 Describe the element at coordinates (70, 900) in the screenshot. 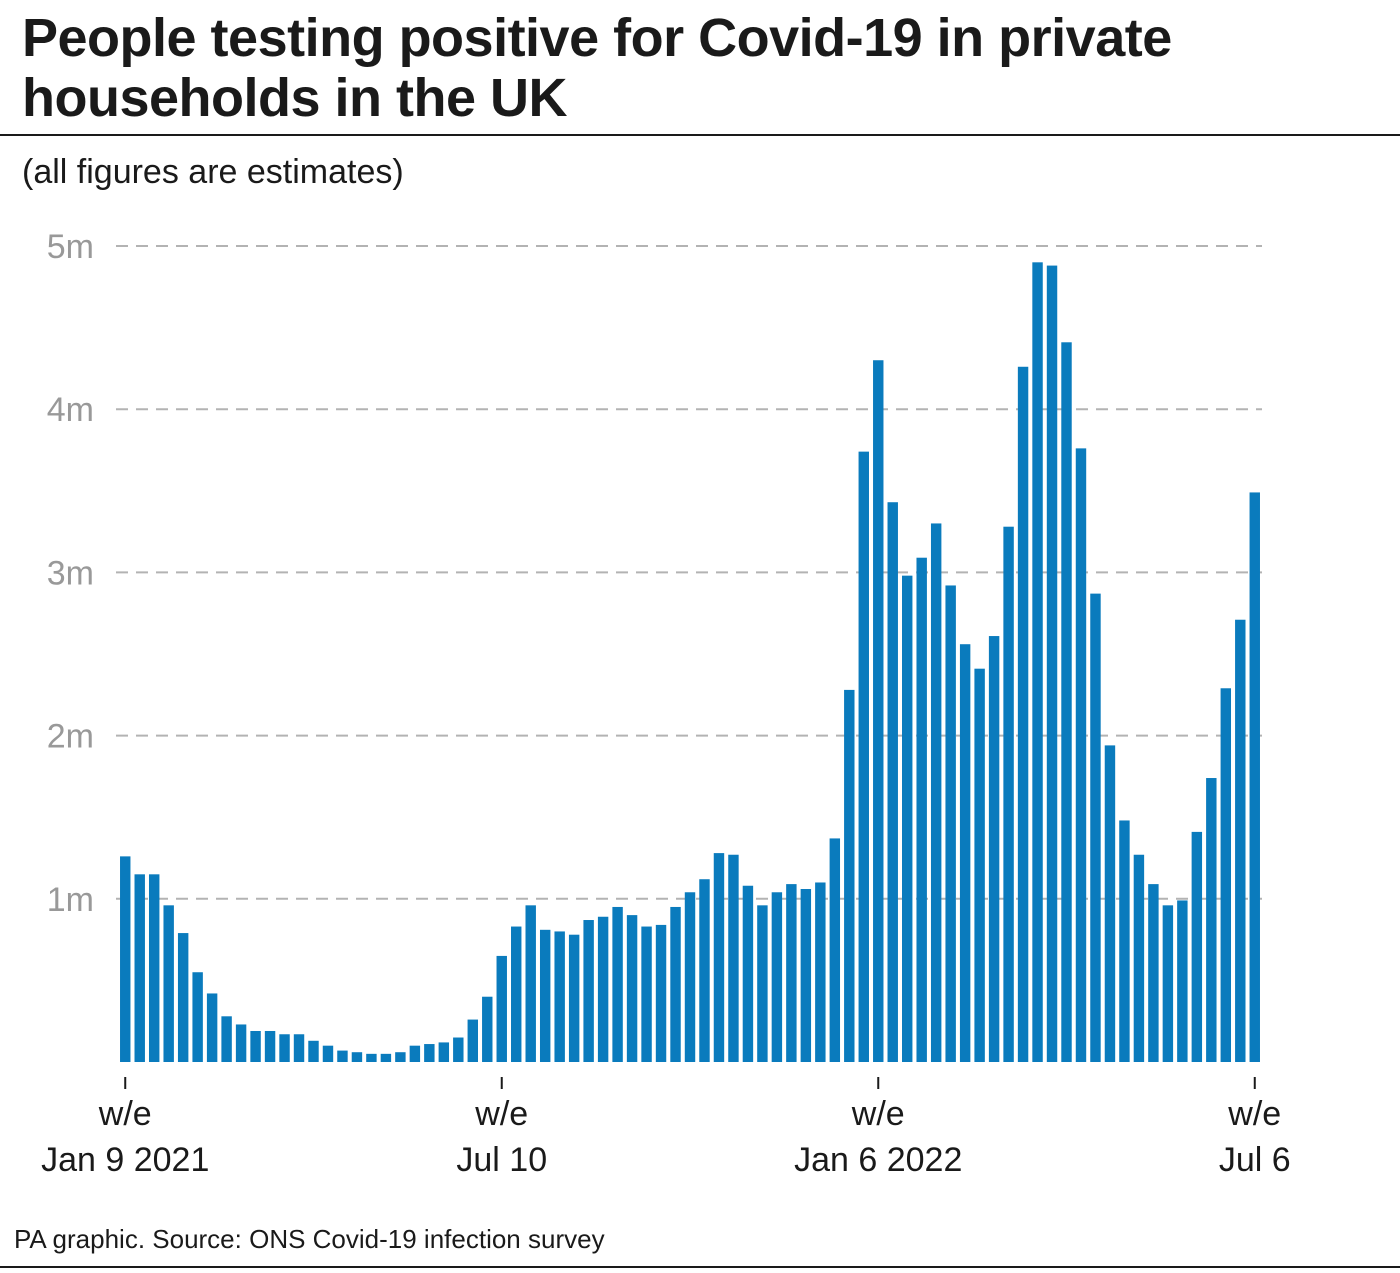

I see `y-tick-label: 1m` at that location.